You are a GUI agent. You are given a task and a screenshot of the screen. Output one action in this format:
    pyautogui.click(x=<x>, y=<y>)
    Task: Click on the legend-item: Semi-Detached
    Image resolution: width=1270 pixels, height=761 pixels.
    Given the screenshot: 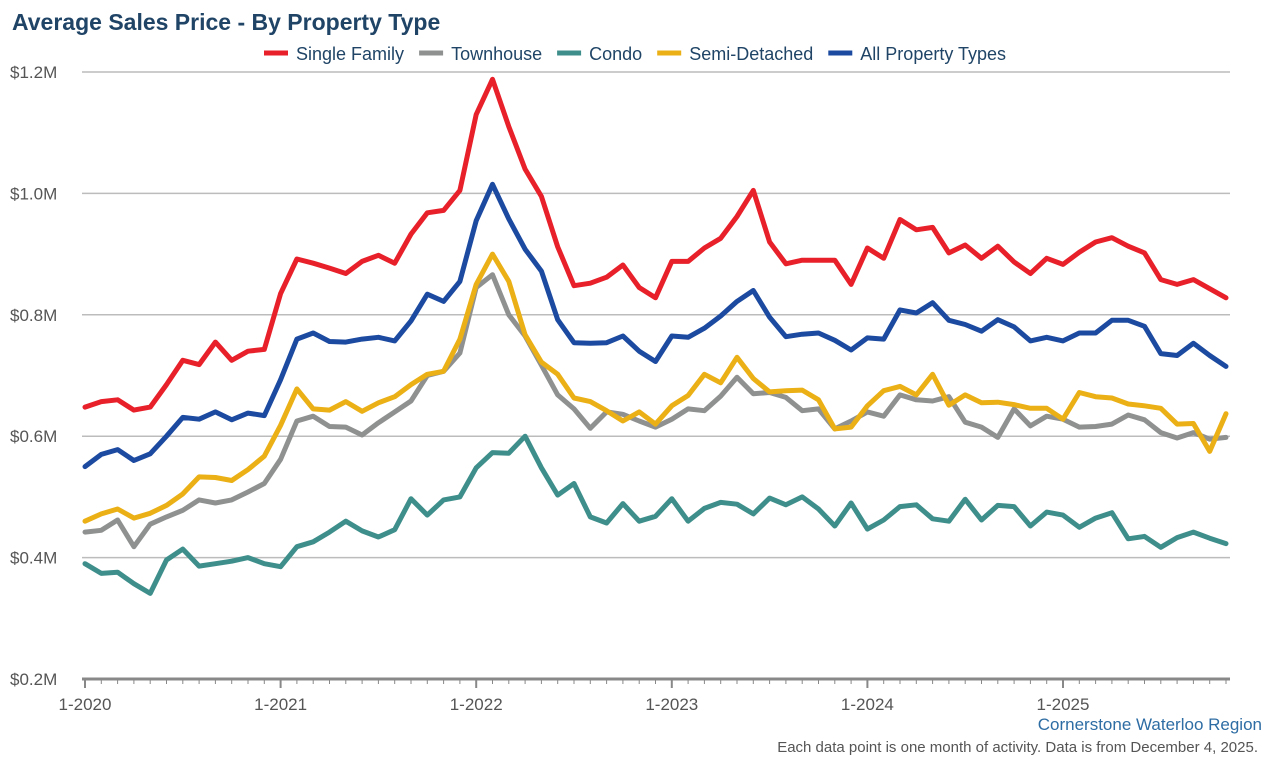 What is the action you would take?
    pyautogui.click(x=735, y=54)
    